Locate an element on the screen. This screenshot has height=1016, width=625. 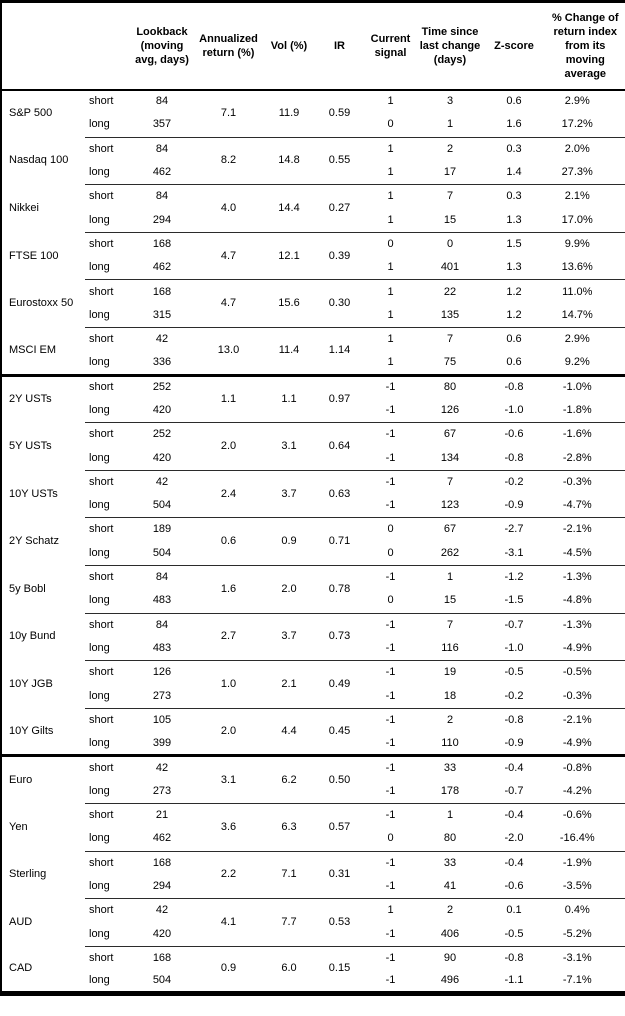
time-since-change-cell: 15 is located at coordinates (450, 219).